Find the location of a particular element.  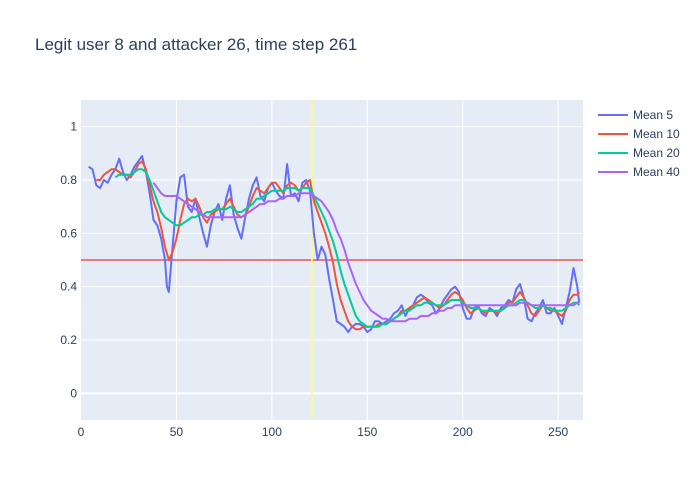

y-tick-label: 0 is located at coordinates (73, 393).